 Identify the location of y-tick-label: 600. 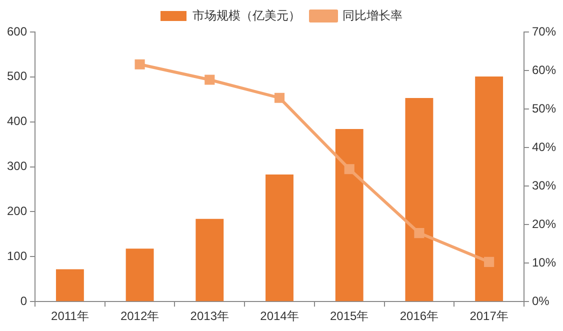
(17, 31).